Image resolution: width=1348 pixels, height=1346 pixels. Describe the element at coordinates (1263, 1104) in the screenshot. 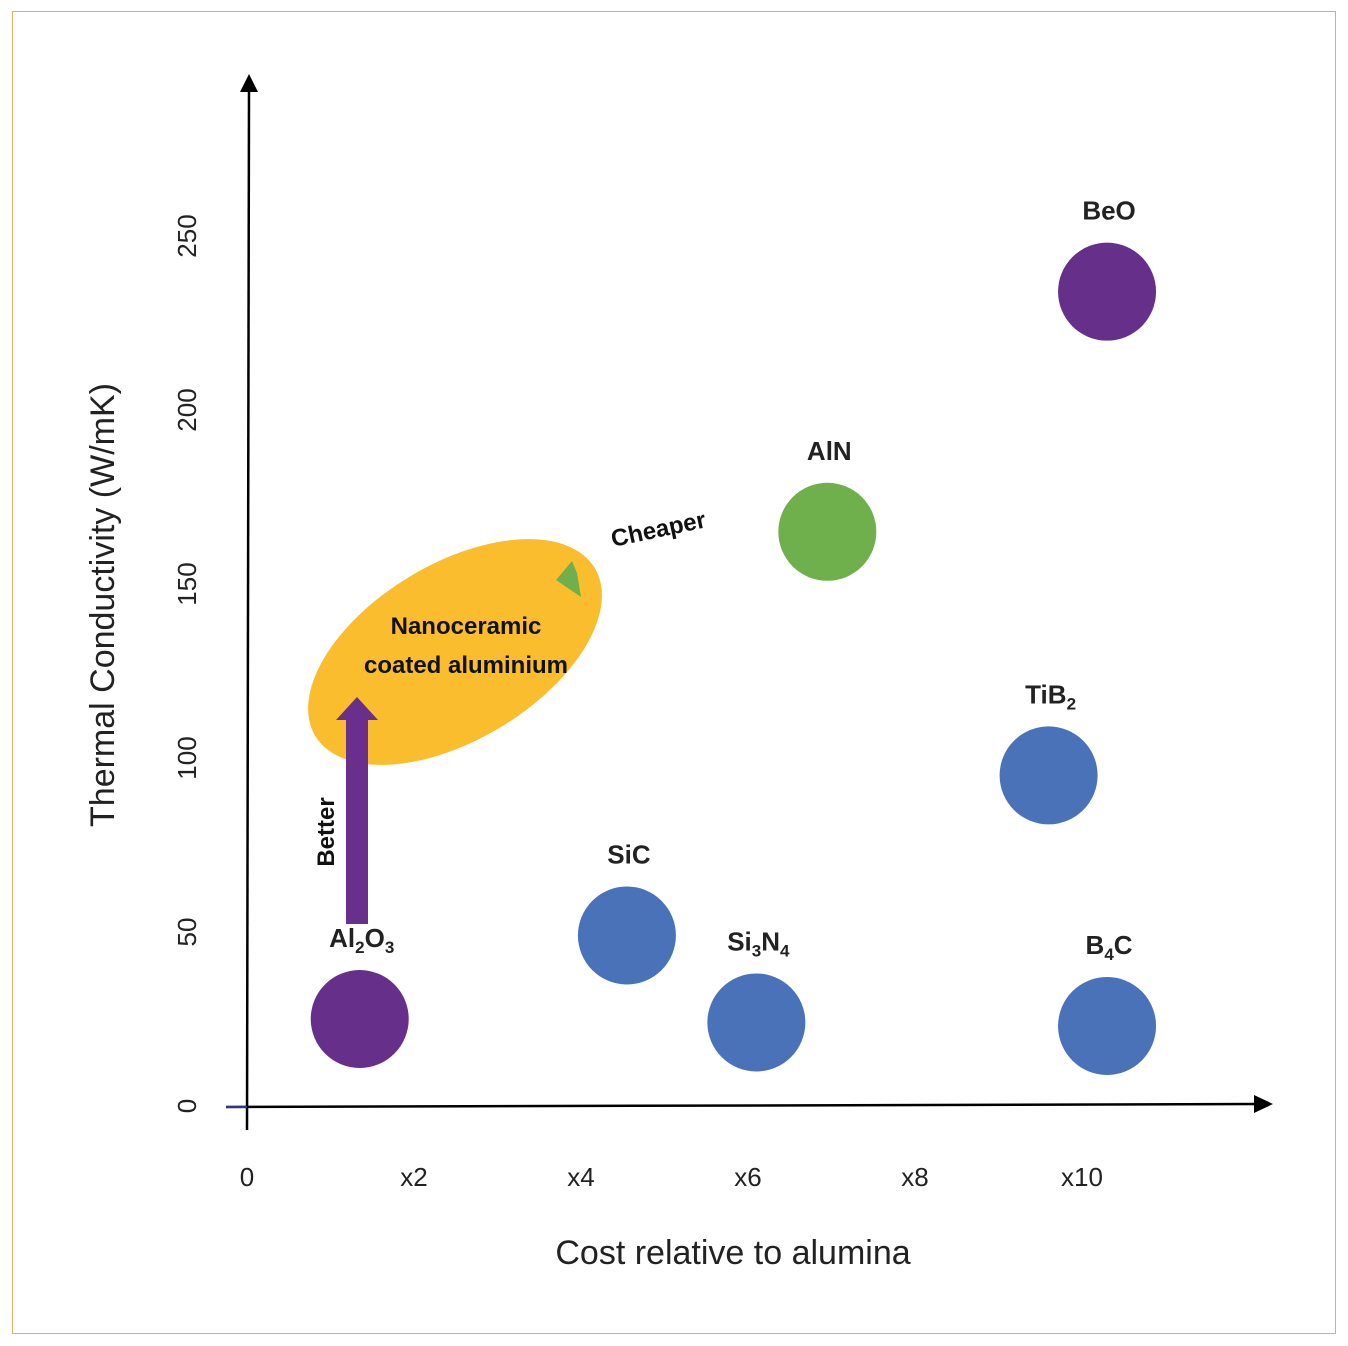

I see `x-axis-arrowhead` at that location.